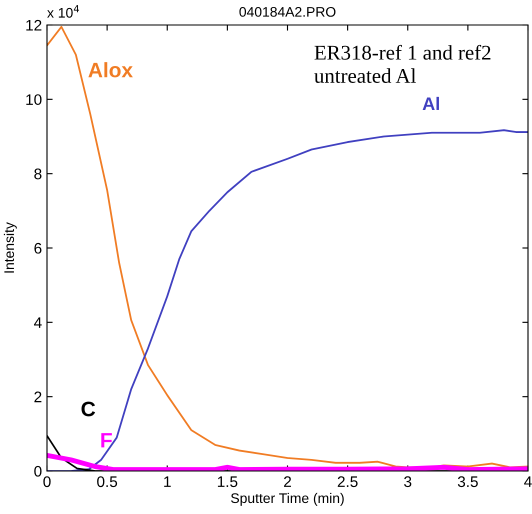  I want to click on x-axis-title: Sputter Time (min), so click(287, 499).